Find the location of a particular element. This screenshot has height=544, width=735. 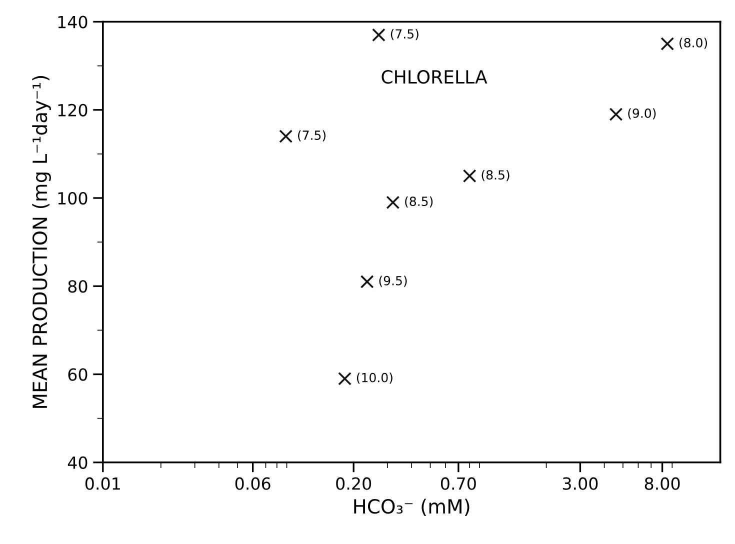

annotation: (9.5) is located at coordinates (393, 281).